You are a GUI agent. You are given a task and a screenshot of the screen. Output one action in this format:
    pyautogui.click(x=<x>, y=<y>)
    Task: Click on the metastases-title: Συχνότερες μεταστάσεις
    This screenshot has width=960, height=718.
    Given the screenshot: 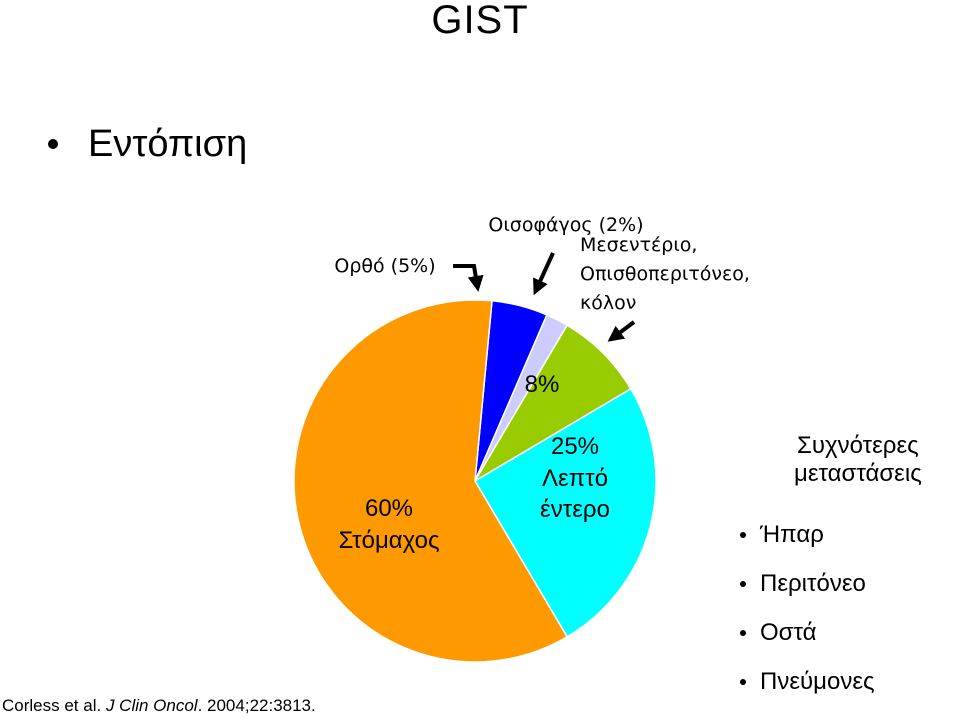 What is the action you would take?
    pyautogui.click(x=858, y=460)
    